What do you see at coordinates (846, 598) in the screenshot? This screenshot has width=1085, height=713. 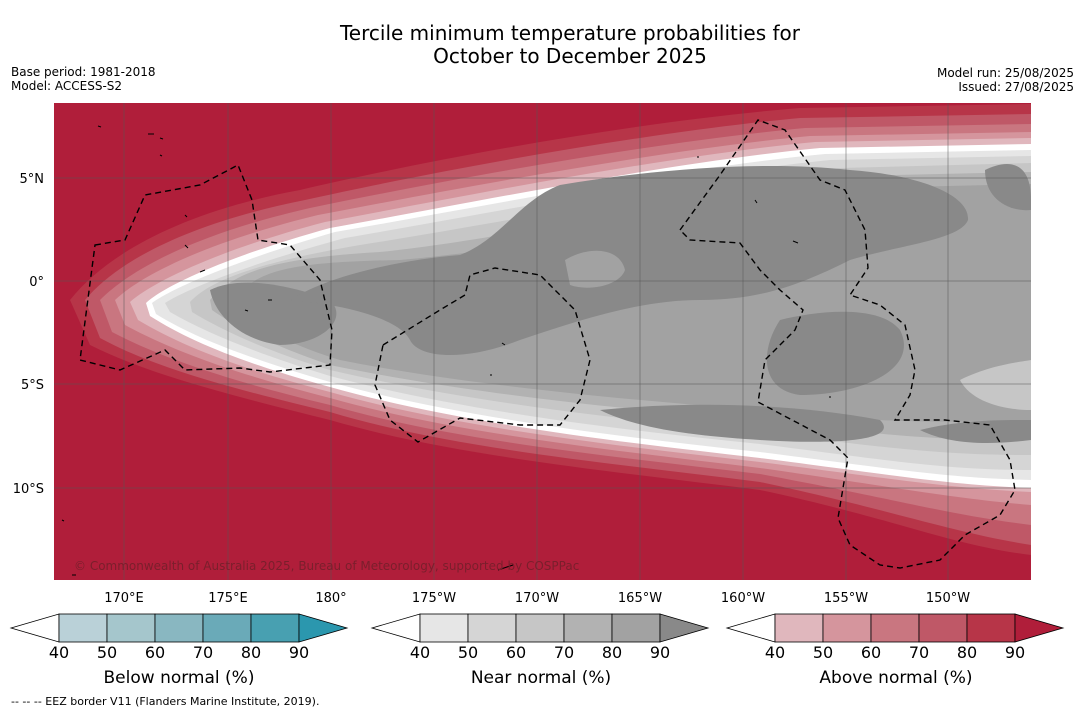 I see `lon-label-155w: 155°W` at bounding box center [846, 598].